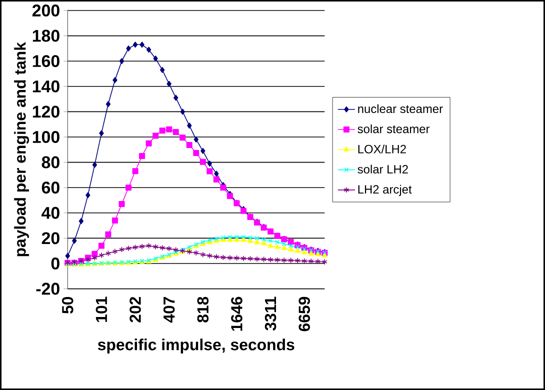  Describe the element at coordinates (46, 137) in the screenshot. I see `y-tick-label: 100` at that location.